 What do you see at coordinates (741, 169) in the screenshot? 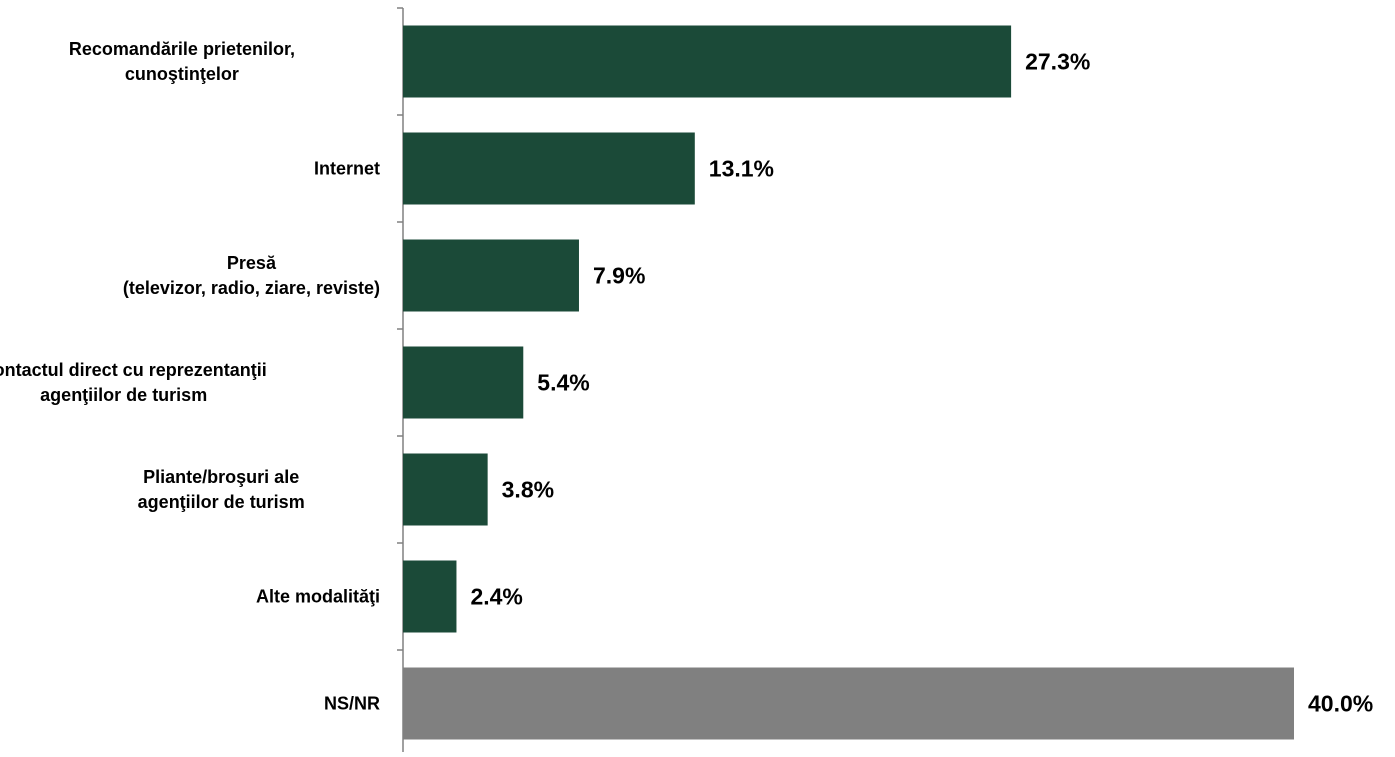
I see `bar-value-label: 13.1%` at bounding box center [741, 169].